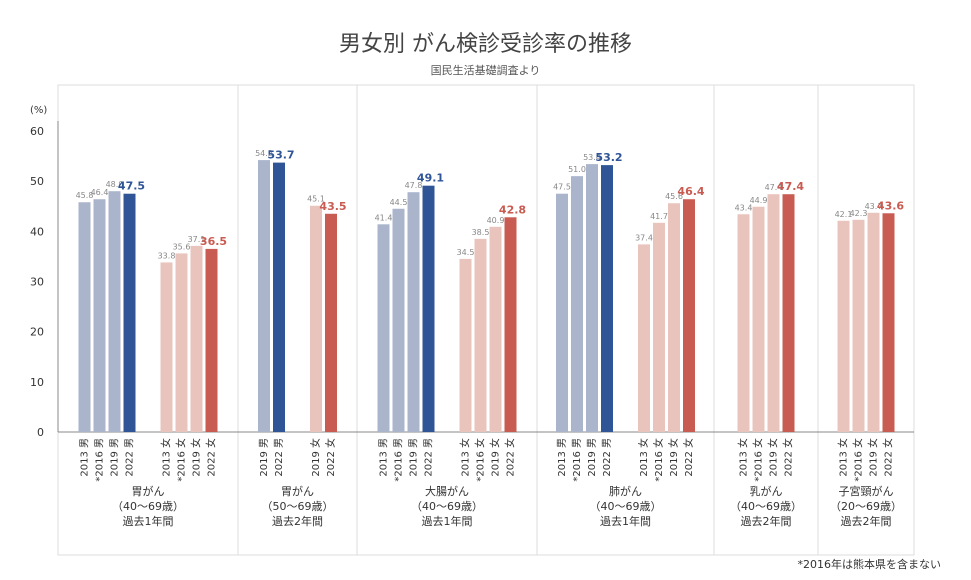 The width and height of the screenshot is (971, 580). What do you see at coordinates (399, 202) in the screenshot?
I see `bar-value-label: 44.5` at bounding box center [399, 202].